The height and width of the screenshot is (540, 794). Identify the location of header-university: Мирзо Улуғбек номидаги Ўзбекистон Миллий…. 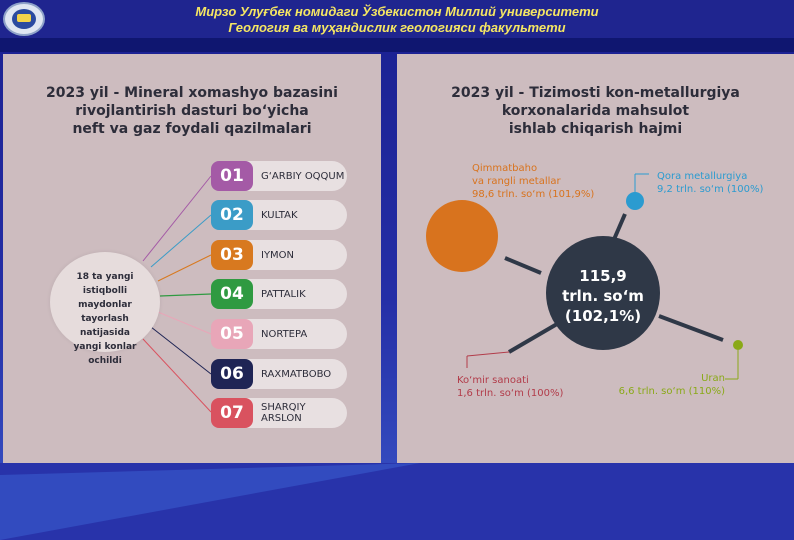
(397, 11).